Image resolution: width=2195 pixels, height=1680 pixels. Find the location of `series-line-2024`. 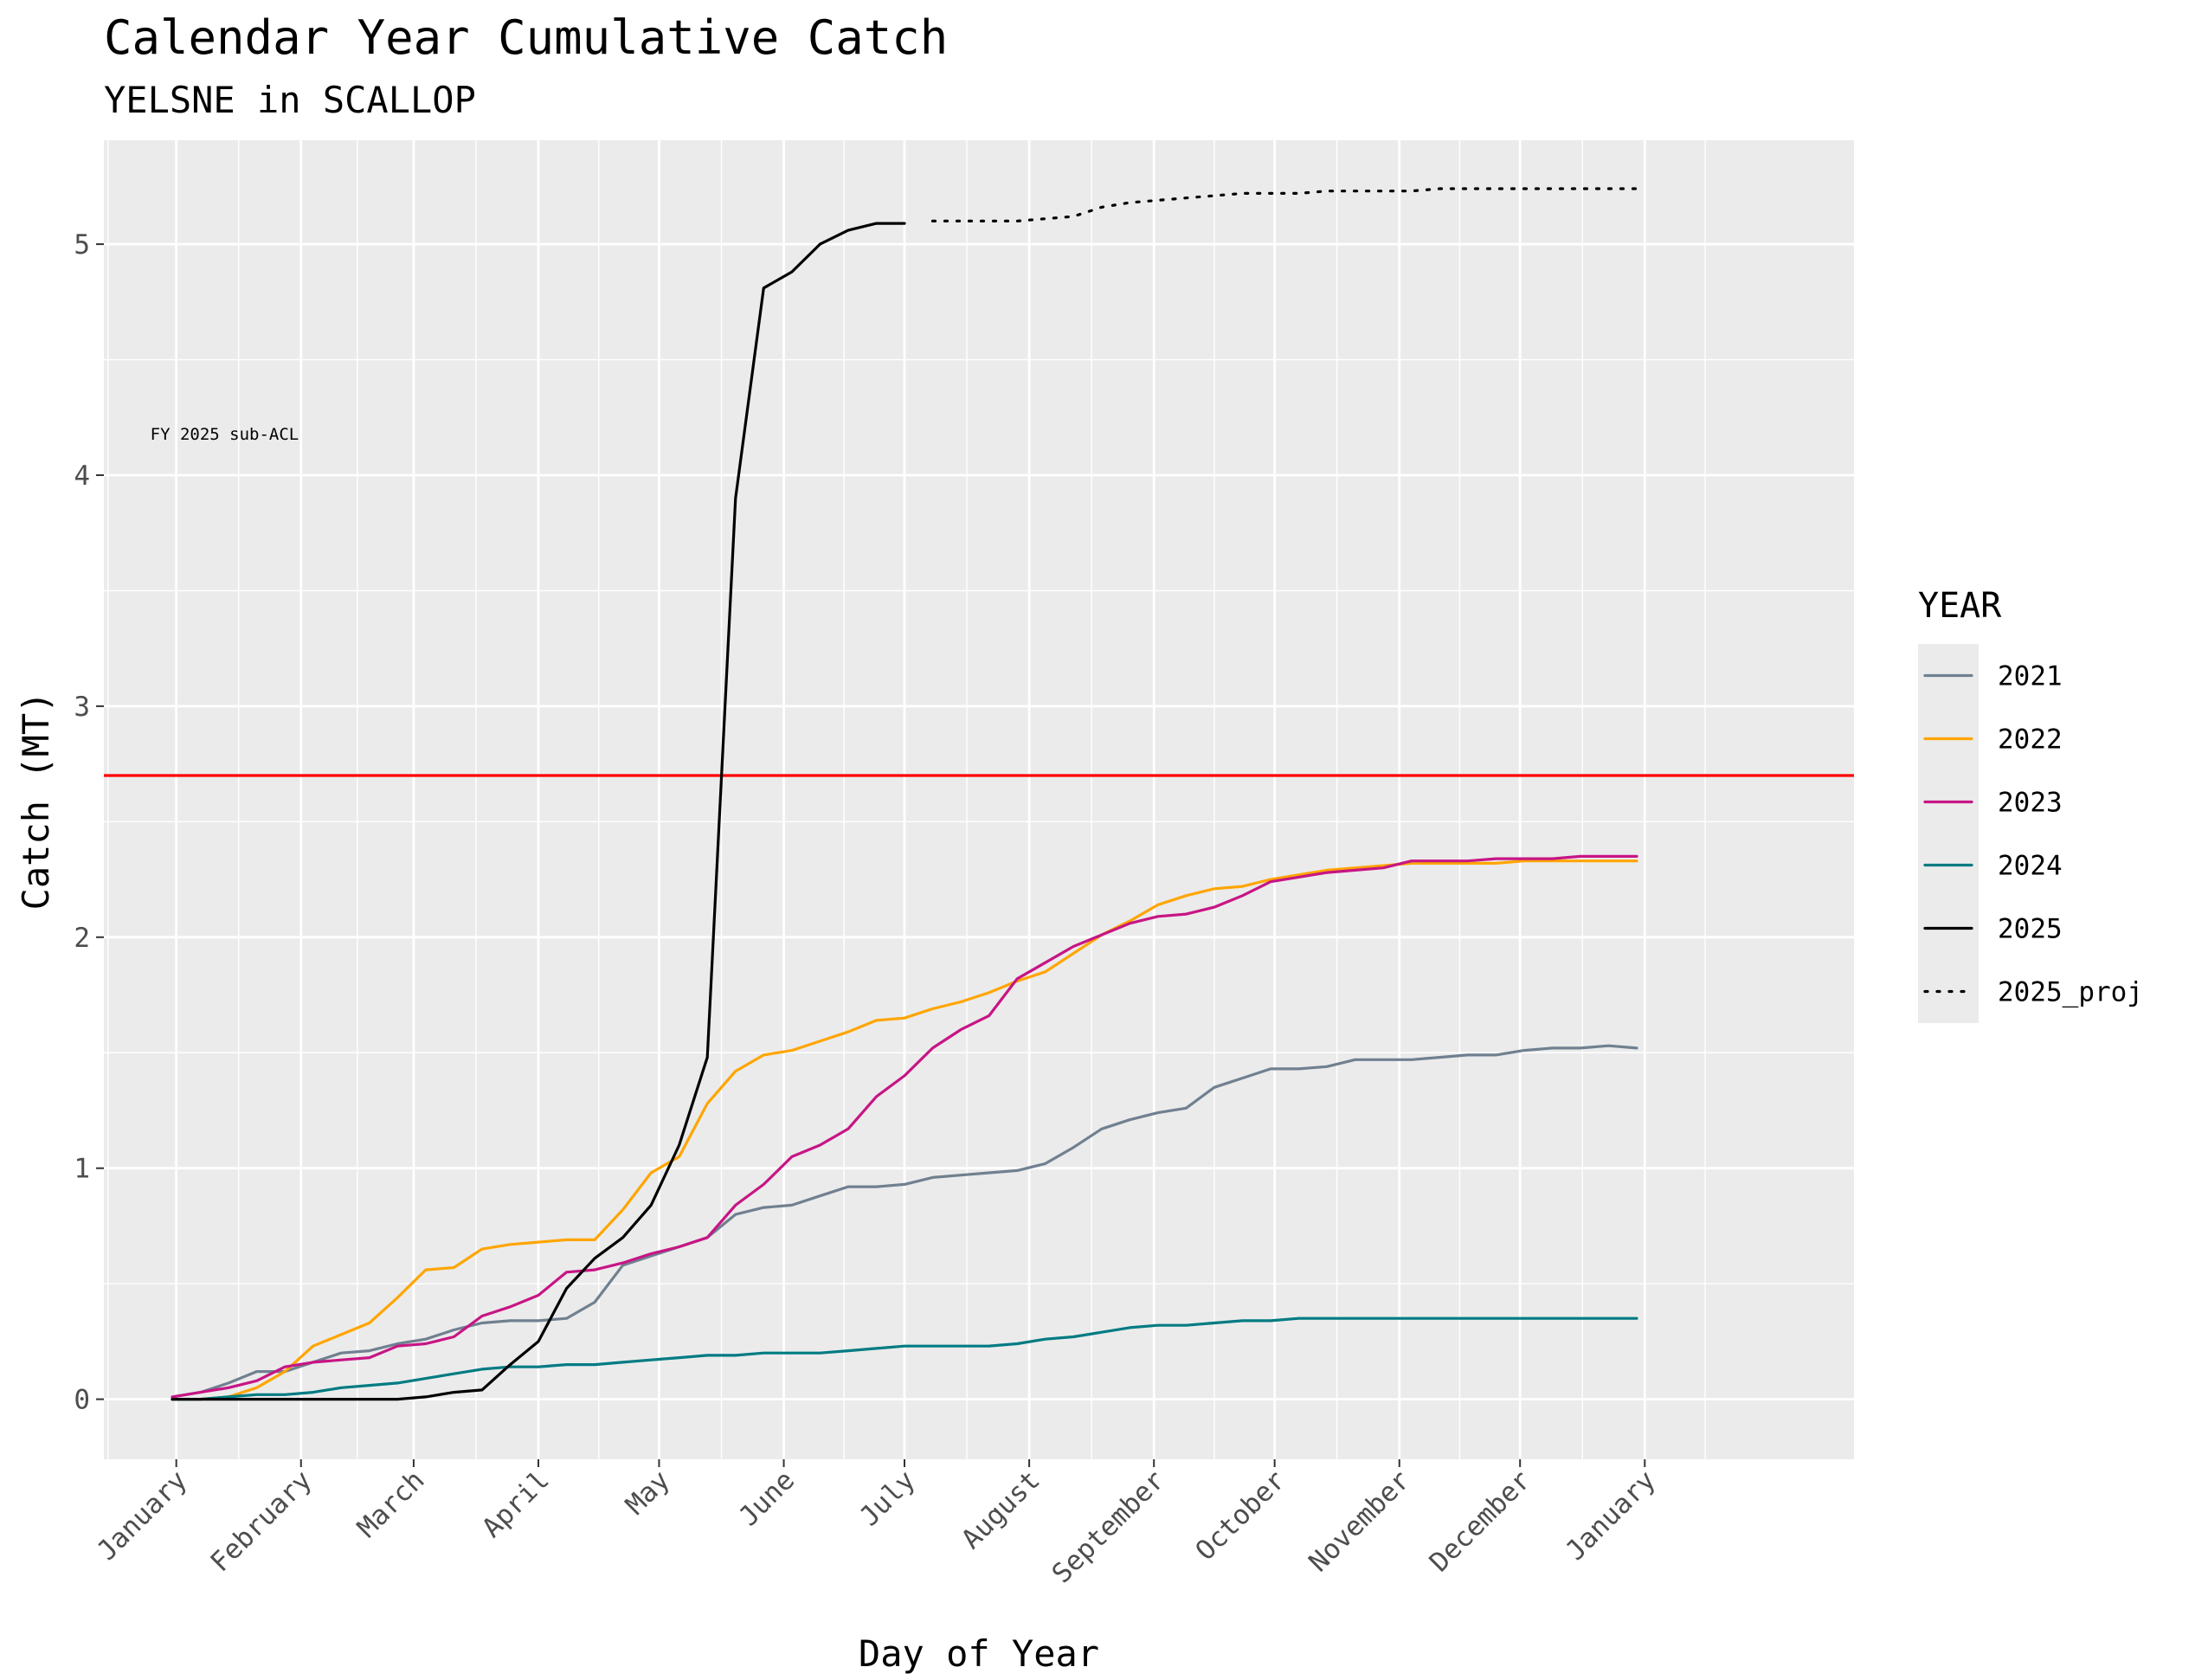

series-line-2024 is located at coordinates (904, 1358).